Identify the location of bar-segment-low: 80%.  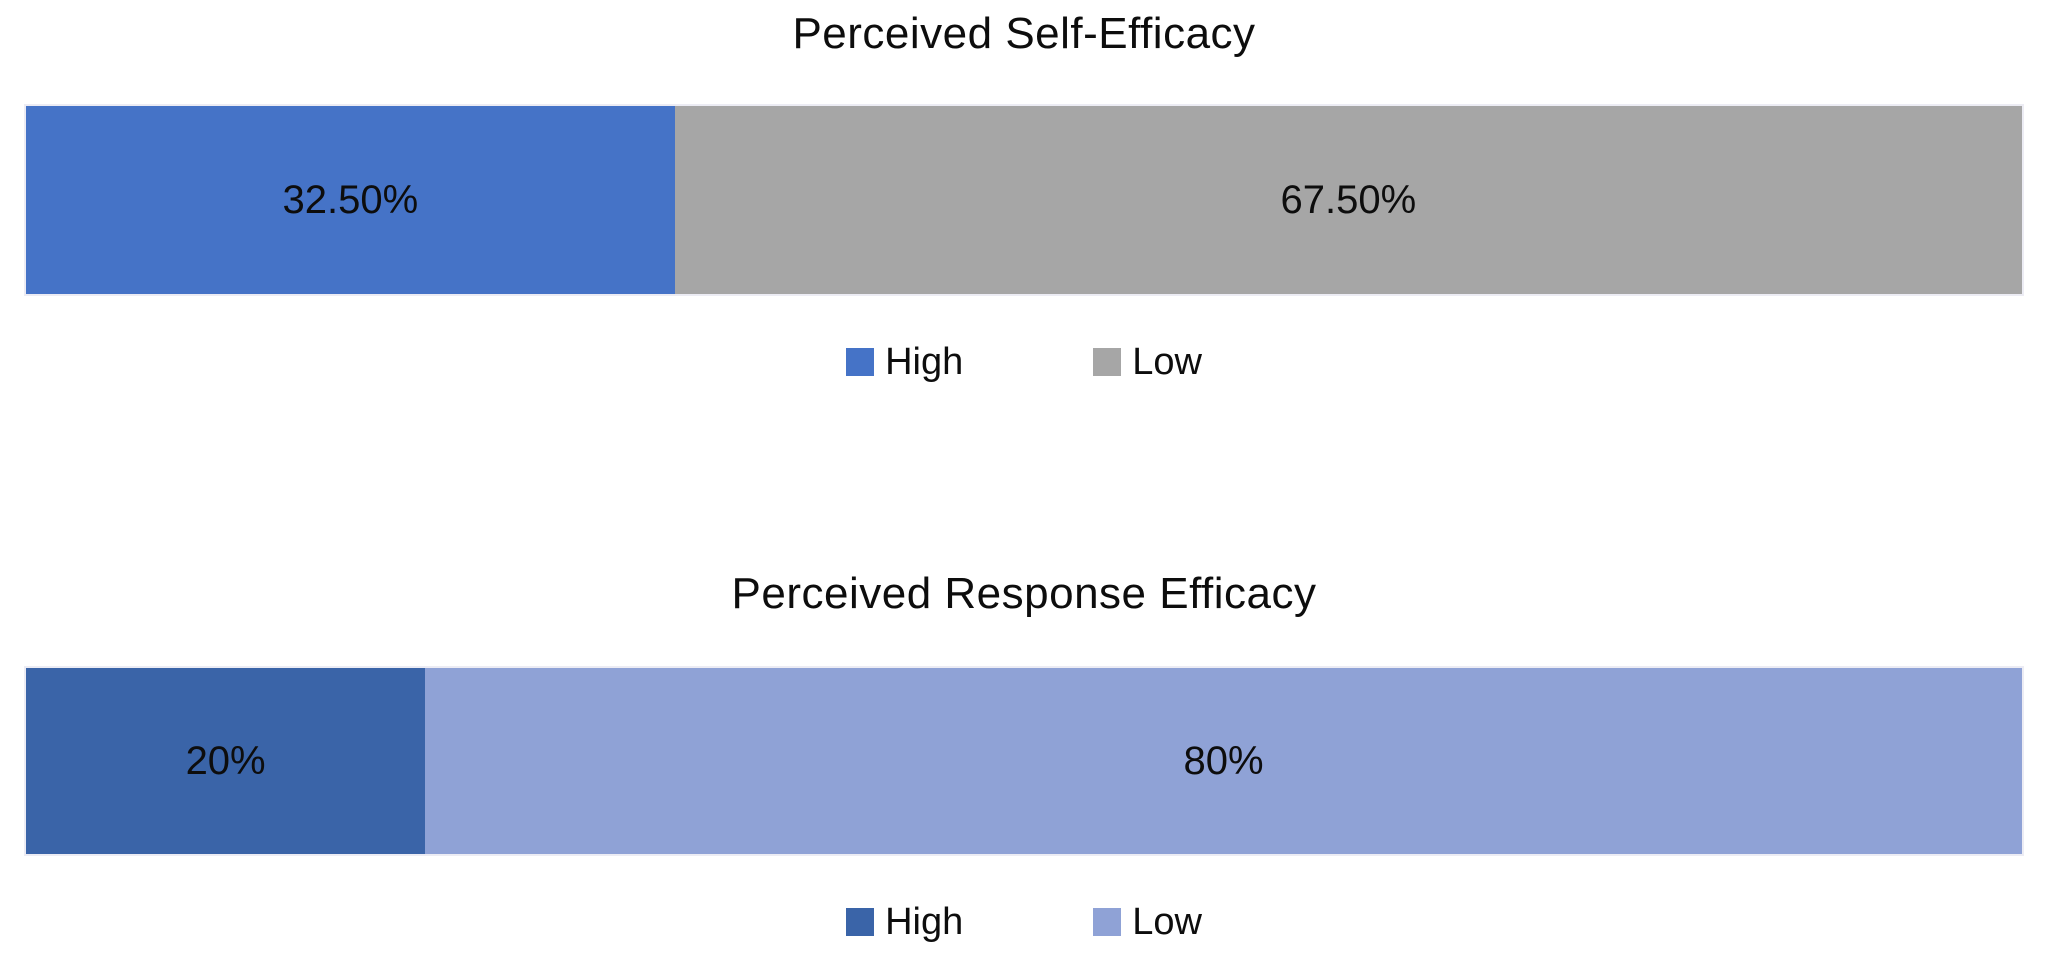
(1223, 761).